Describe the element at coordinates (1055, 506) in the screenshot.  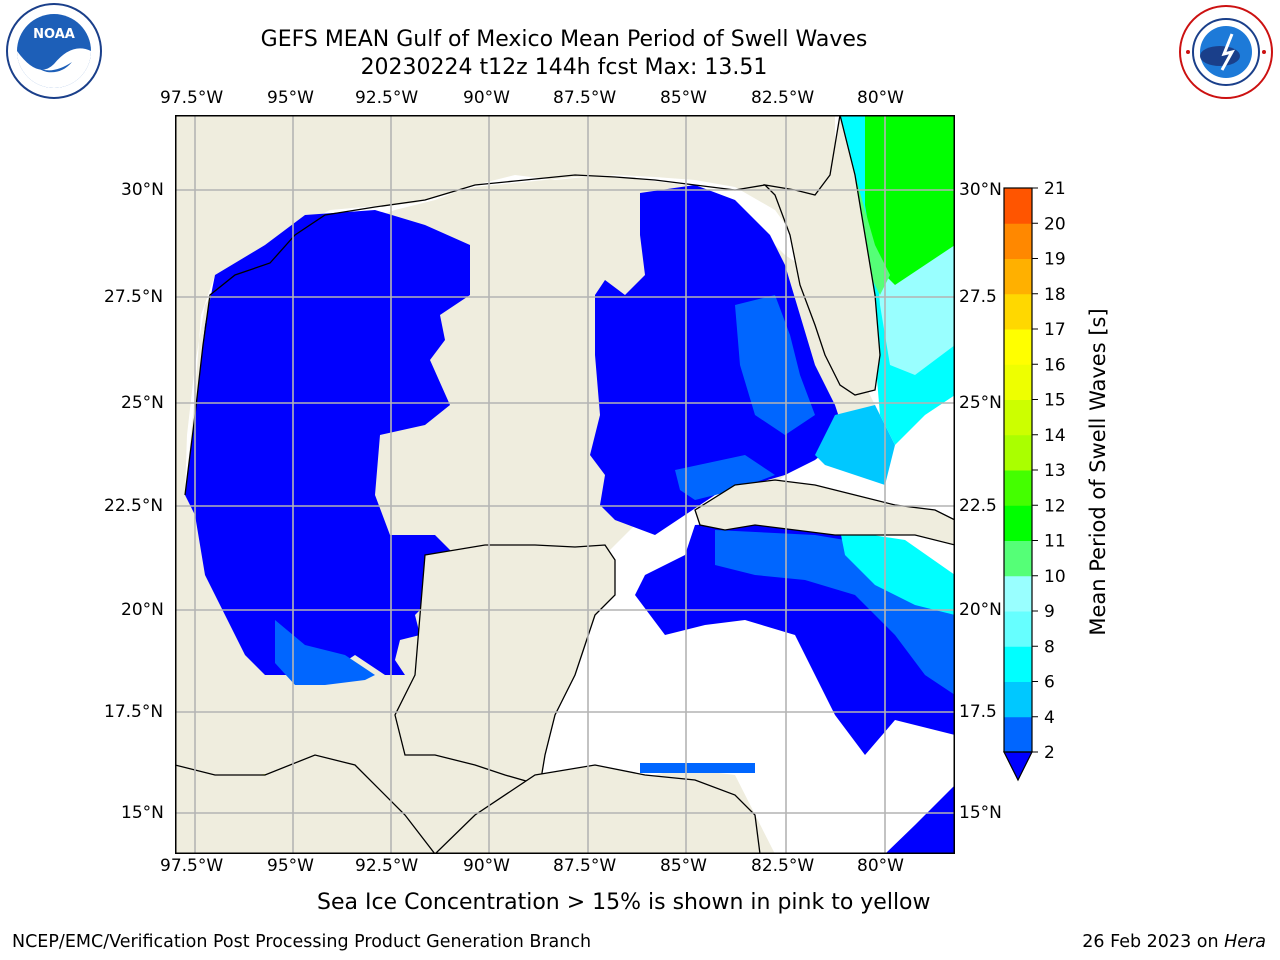
I see `colorbar-tick-label: 12` at that location.